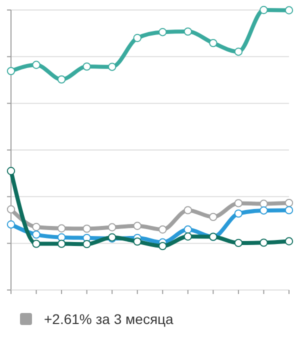 Image resolution: width=300 pixels, height=340 pixels. What do you see at coordinates (109, 319) in the screenshot?
I see `legend-label: +2.61% за 3 месяца` at bounding box center [109, 319].